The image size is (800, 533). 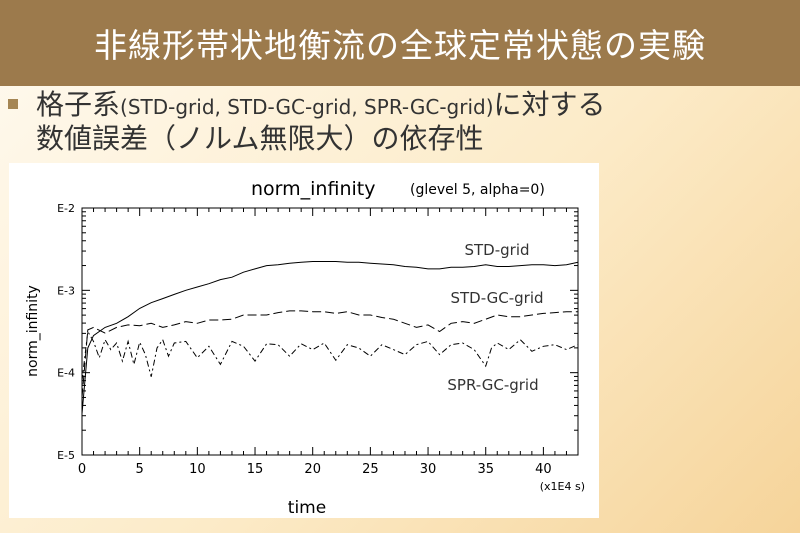 I want to click on bullet-prefix: 格子系, so click(x=78, y=104).